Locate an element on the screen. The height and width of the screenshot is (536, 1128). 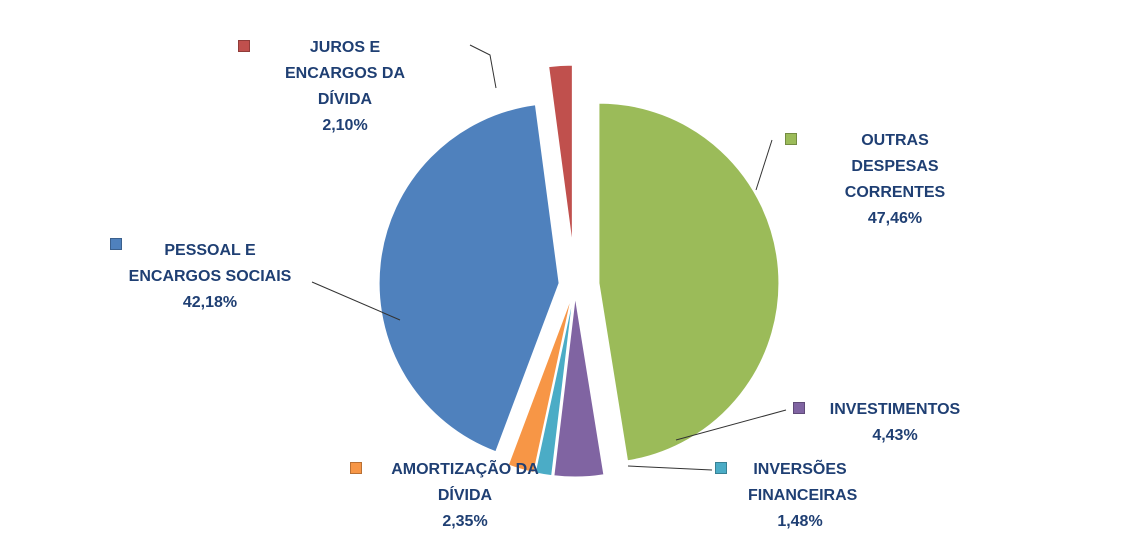
value-label: 42,18% is located at coordinates (210, 302).